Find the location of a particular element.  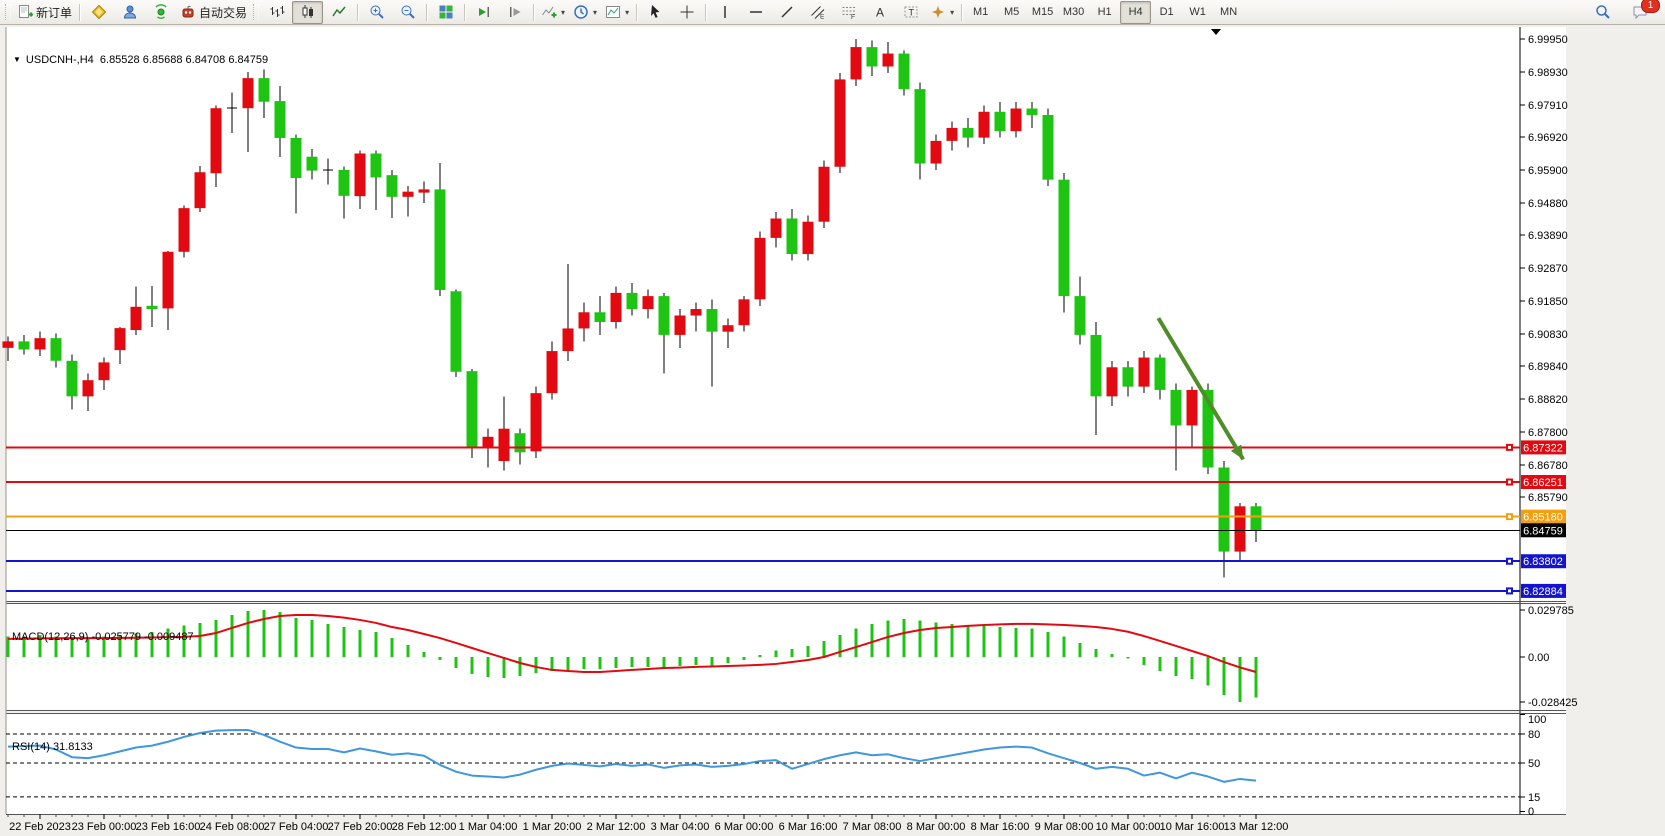

text-label-tool-button: T is located at coordinates (910, 12).